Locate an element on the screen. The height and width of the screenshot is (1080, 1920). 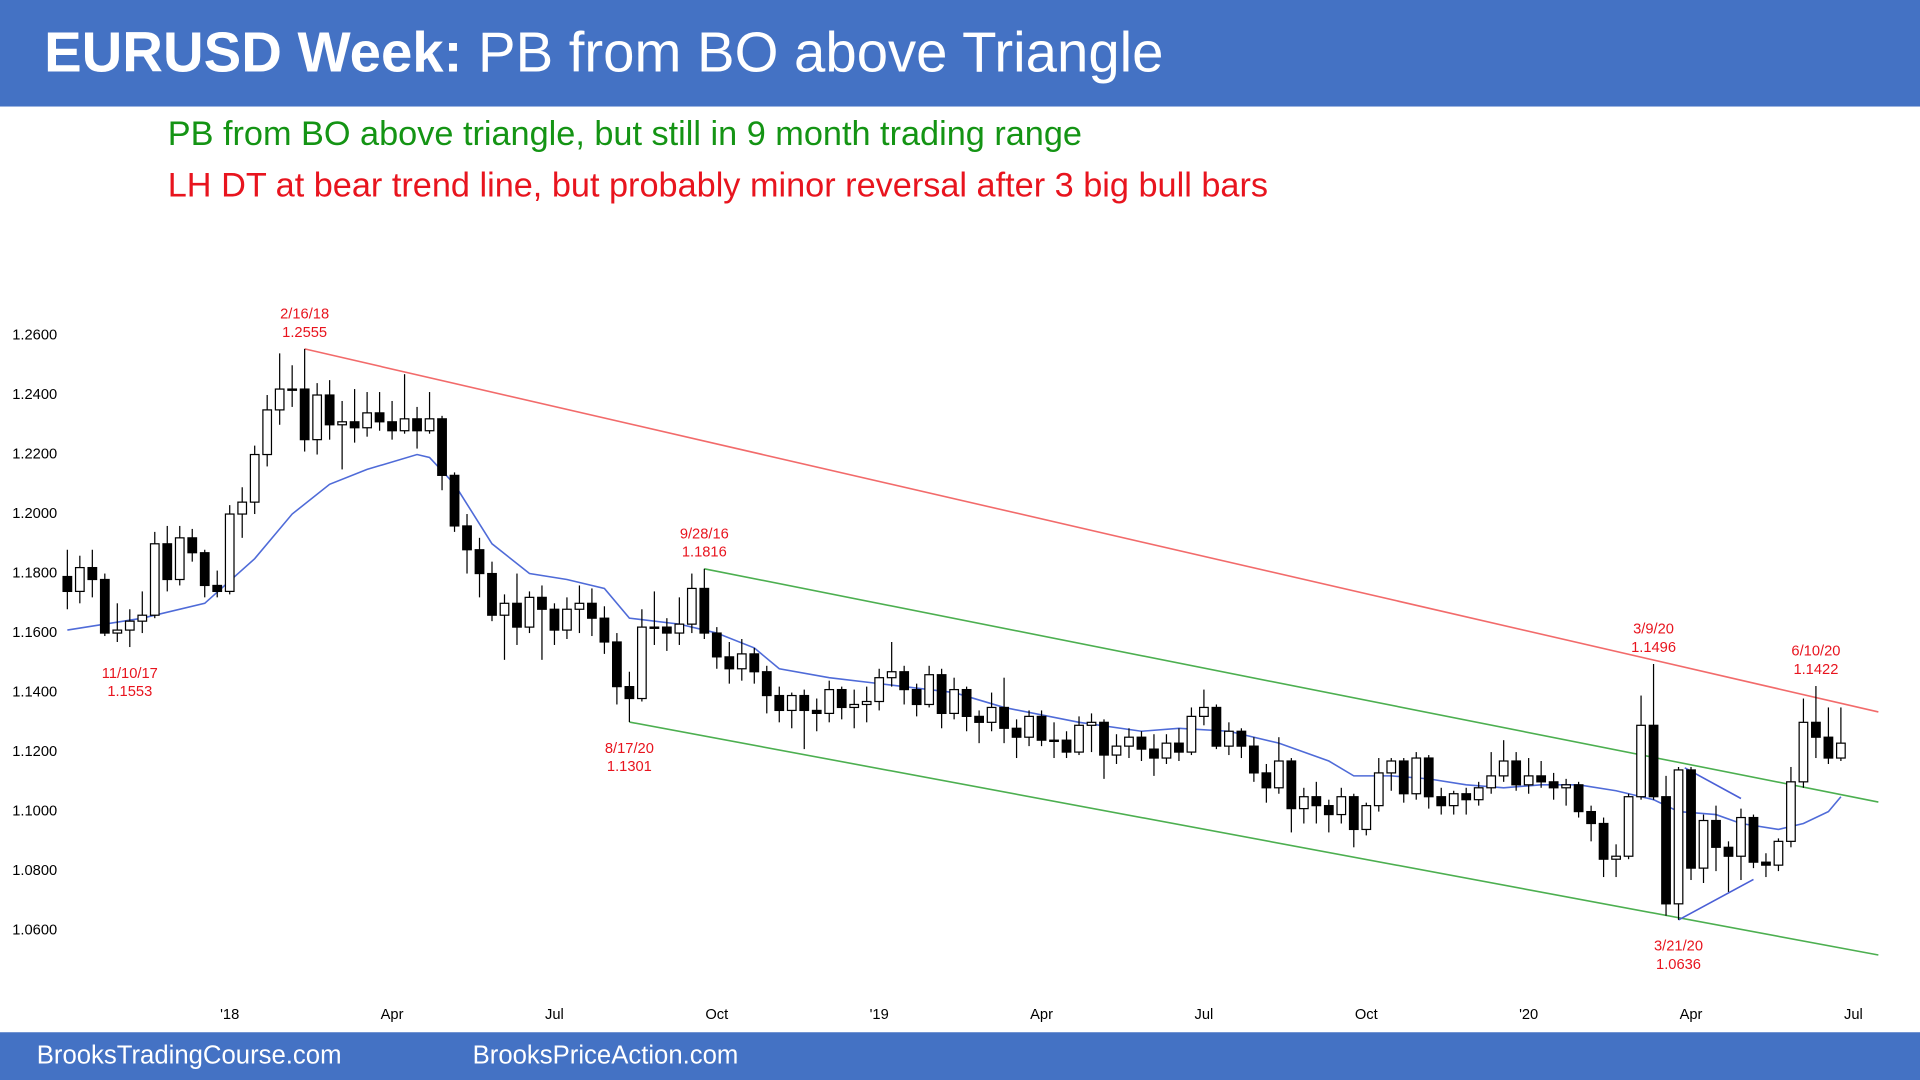
footer-bar is located at coordinates (960, 1056).